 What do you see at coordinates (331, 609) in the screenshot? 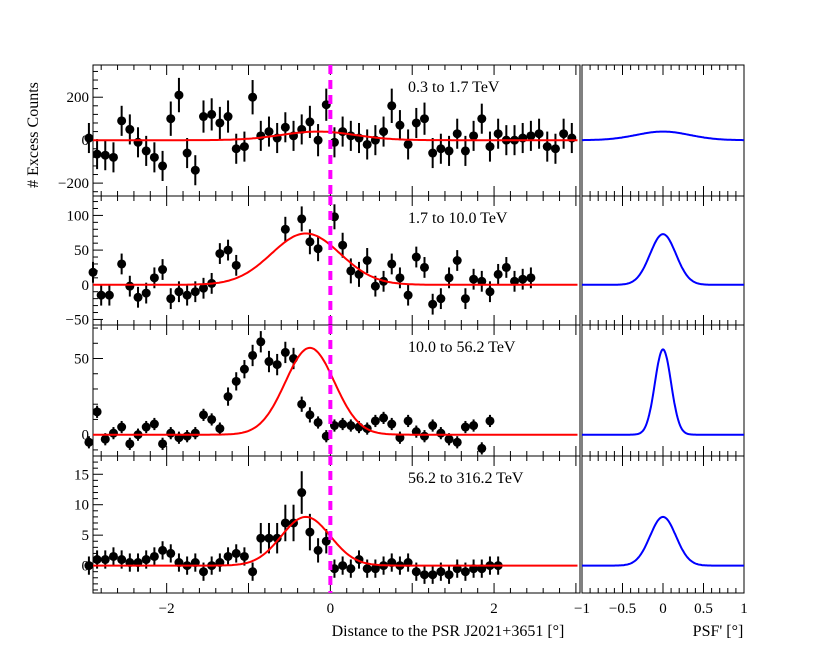
I see `x-tick-label: 0` at bounding box center [331, 609].